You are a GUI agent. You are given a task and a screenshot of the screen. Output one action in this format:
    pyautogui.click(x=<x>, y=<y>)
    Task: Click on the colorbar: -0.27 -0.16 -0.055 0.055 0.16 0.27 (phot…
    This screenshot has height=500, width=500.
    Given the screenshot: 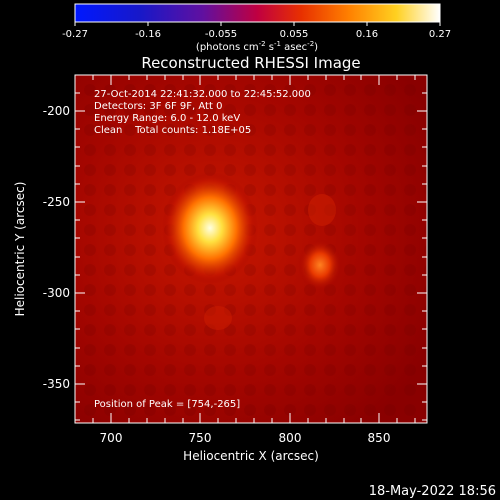 What is the action you would take?
    pyautogui.click(x=256, y=28)
    